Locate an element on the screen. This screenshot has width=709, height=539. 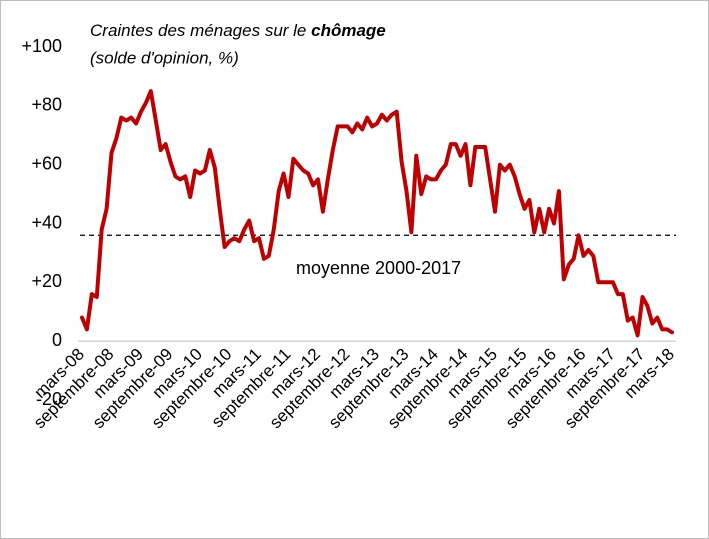
y-tick-label: 0 is located at coordinates (57, 340).